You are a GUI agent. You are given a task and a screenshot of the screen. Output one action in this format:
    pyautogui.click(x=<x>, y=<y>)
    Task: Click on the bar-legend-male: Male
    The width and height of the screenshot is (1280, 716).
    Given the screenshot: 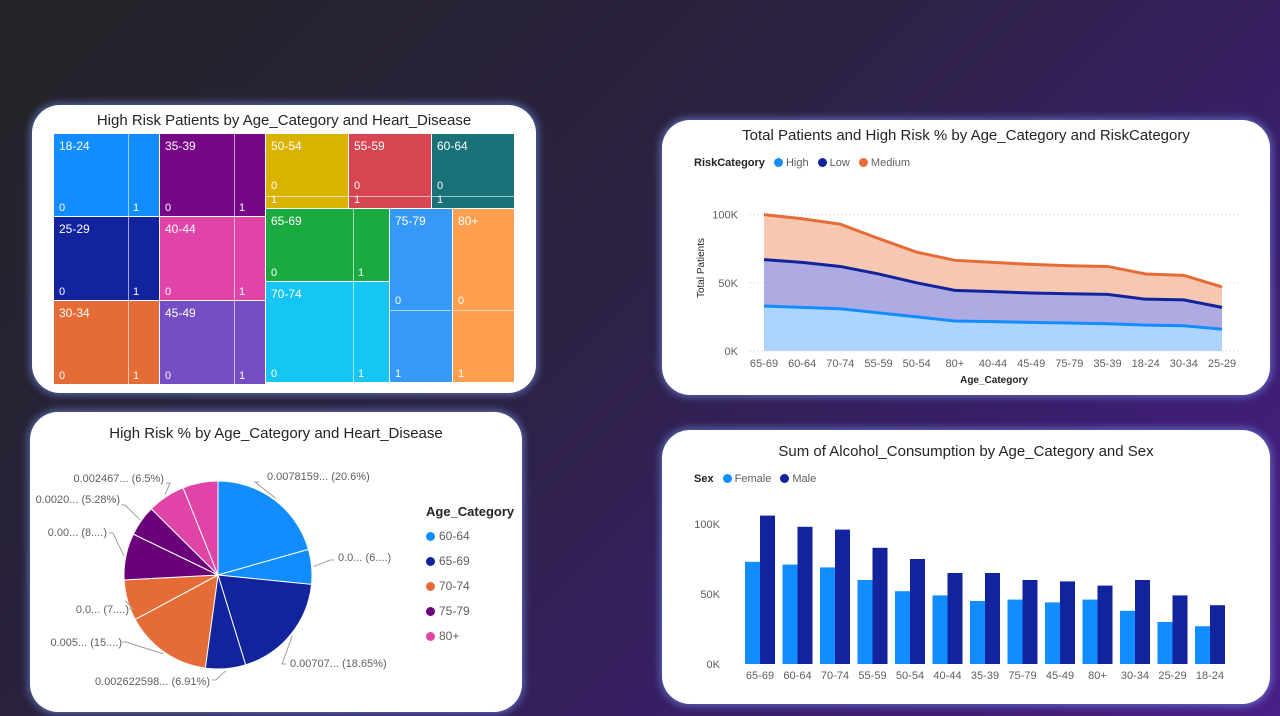 What is the action you would take?
    pyautogui.click(x=804, y=479)
    